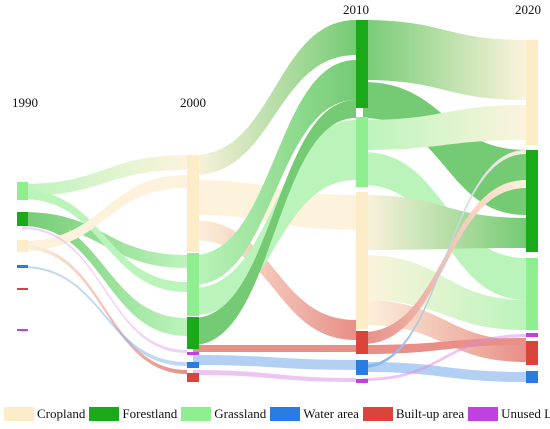  What do you see at coordinates (483, 414) in the screenshot?
I see `legend-swatch-unused` at bounding box center [483, 414].